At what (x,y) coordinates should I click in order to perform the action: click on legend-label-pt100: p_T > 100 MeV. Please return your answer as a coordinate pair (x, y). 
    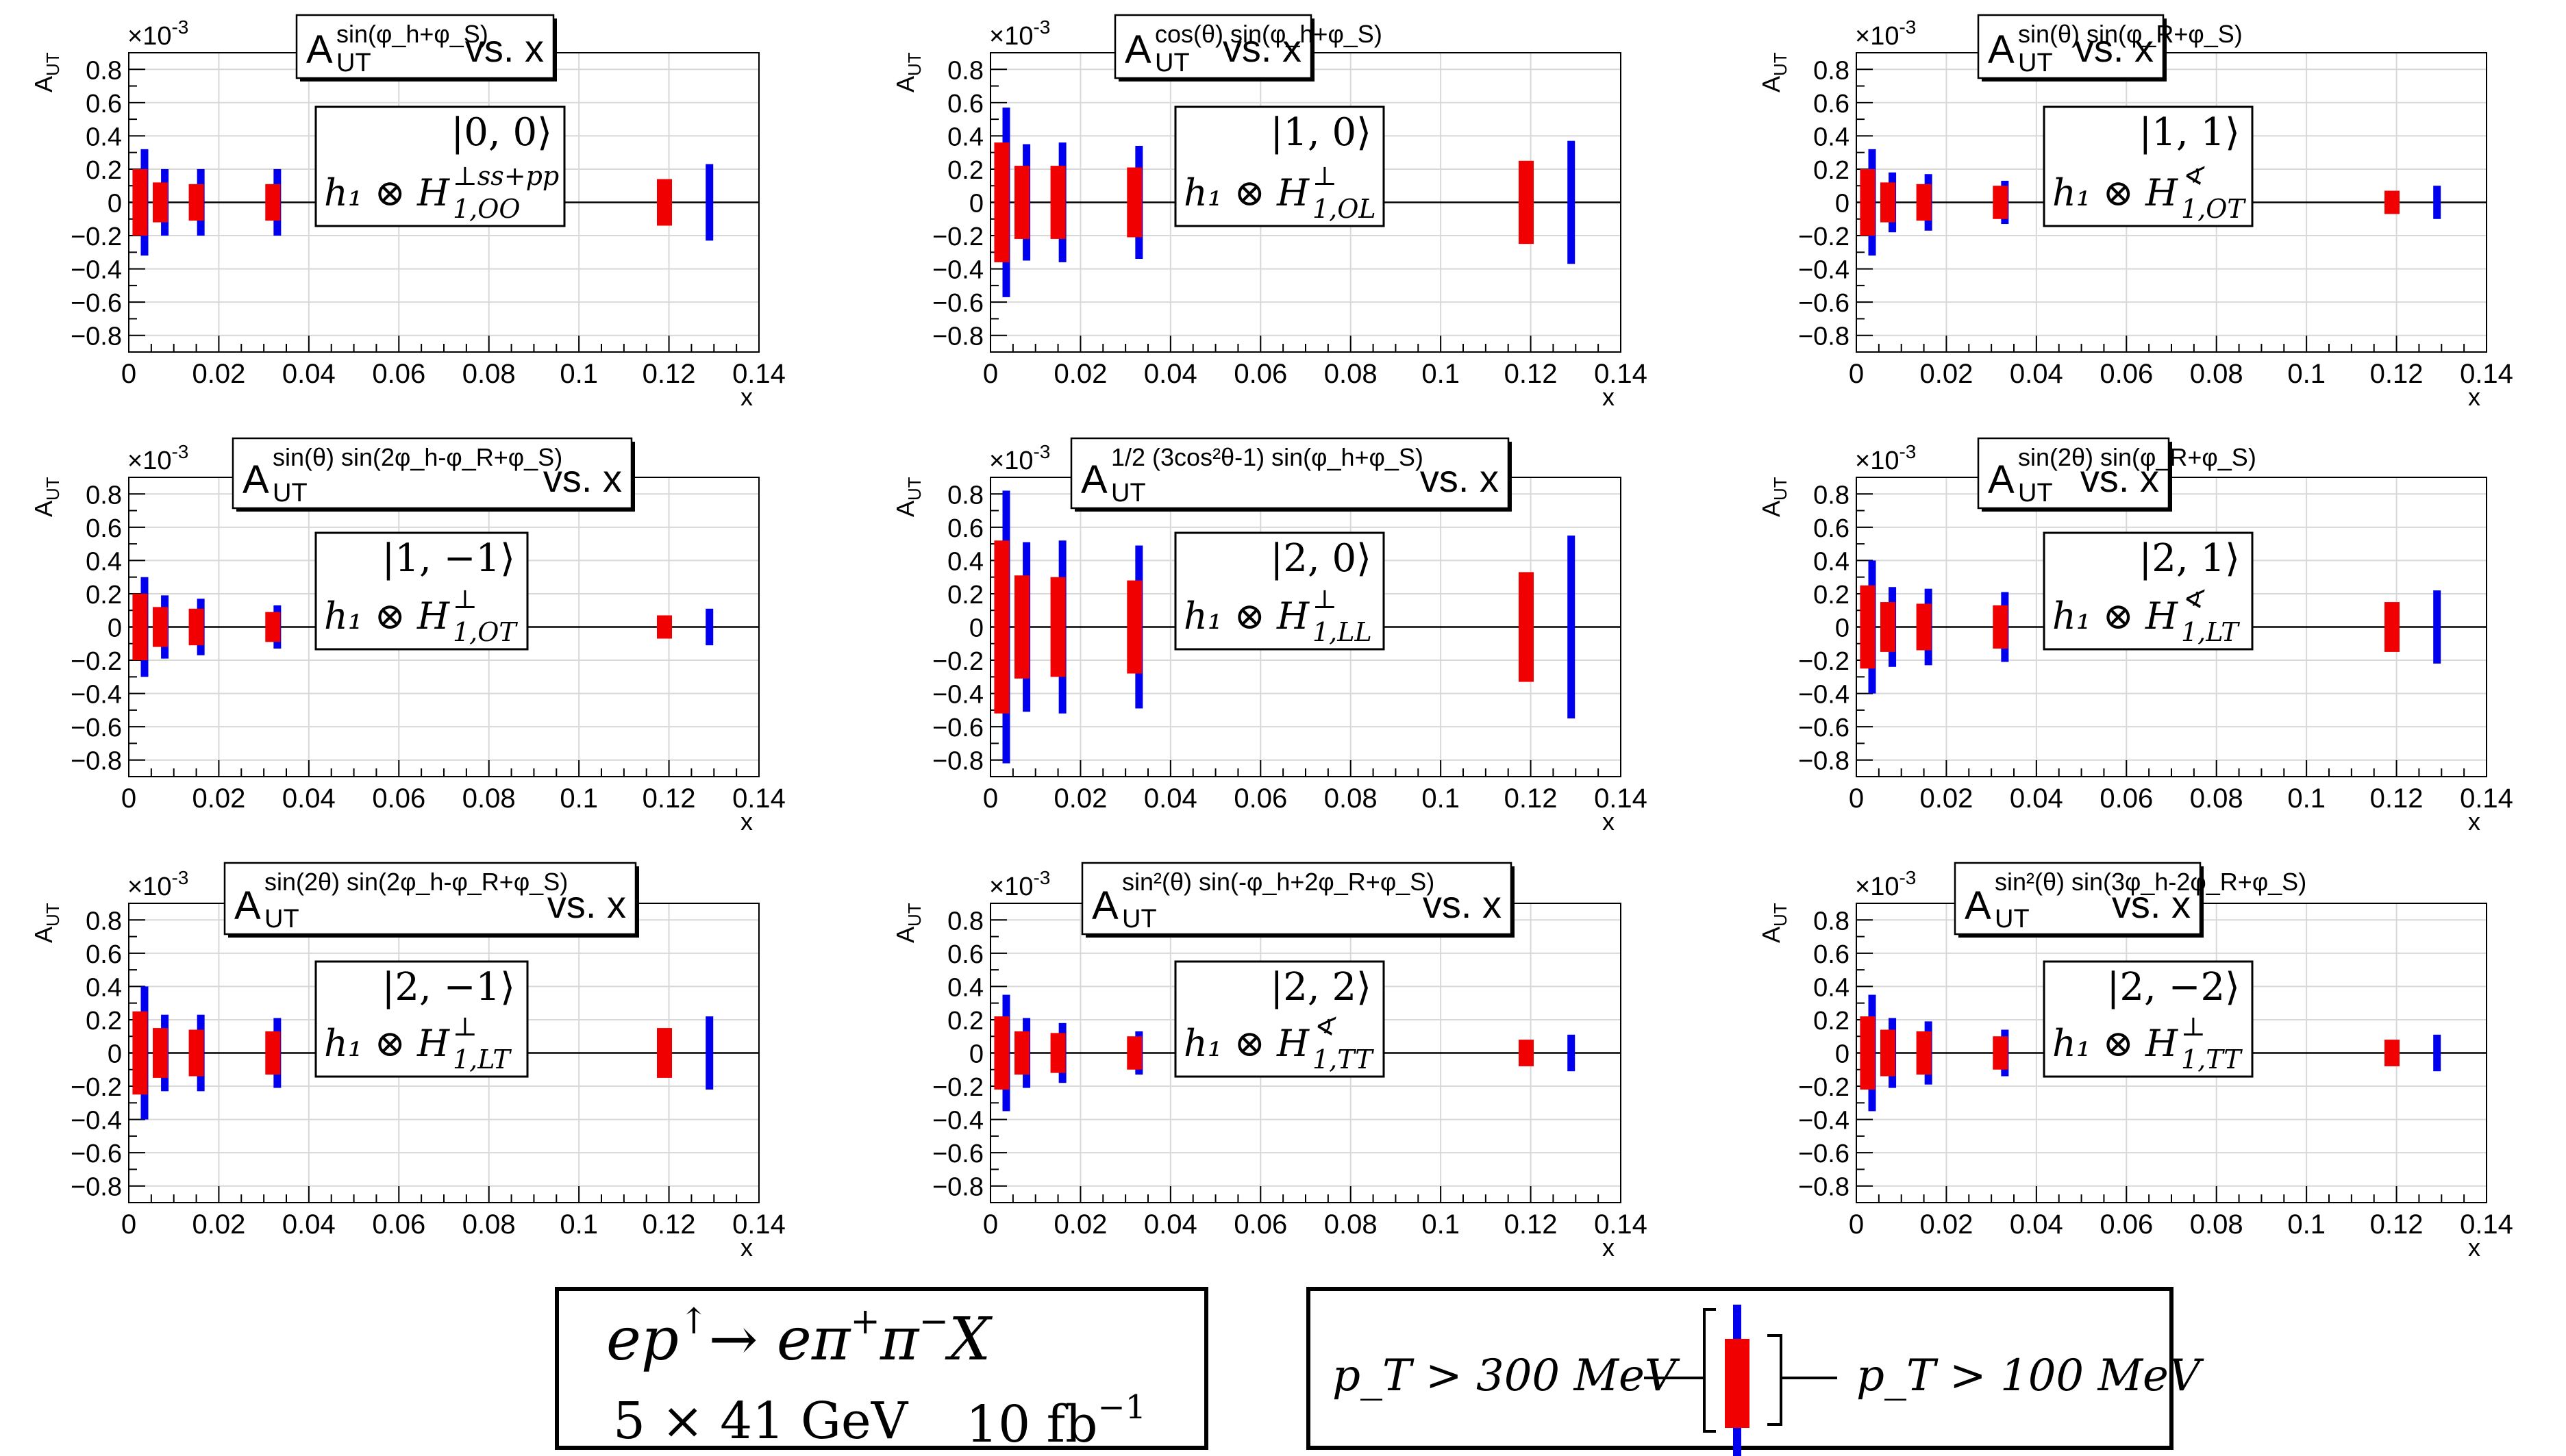
    Looking at the image, I should click on (2030, 1376).